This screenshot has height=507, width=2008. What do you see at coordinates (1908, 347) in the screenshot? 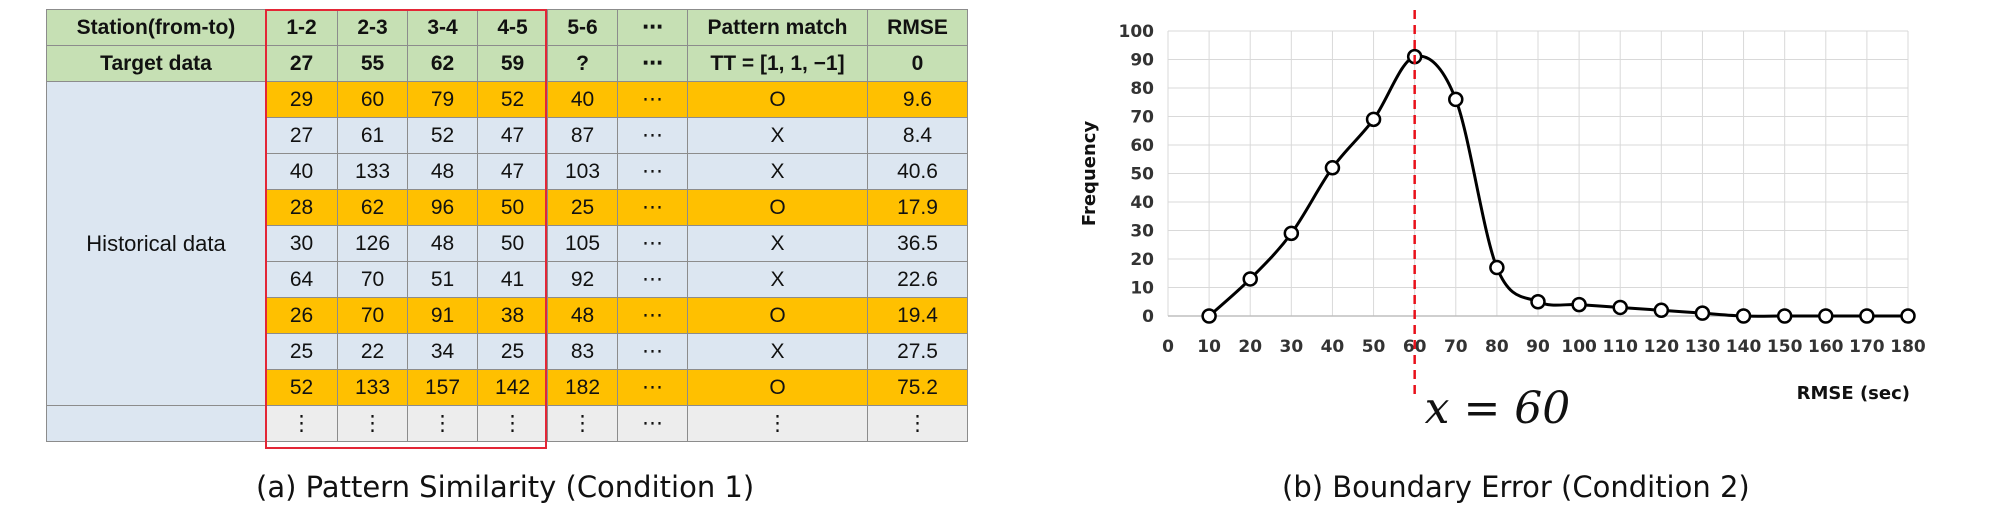
I see `x-tick-label: 180` at bounding box center [1908, 347].